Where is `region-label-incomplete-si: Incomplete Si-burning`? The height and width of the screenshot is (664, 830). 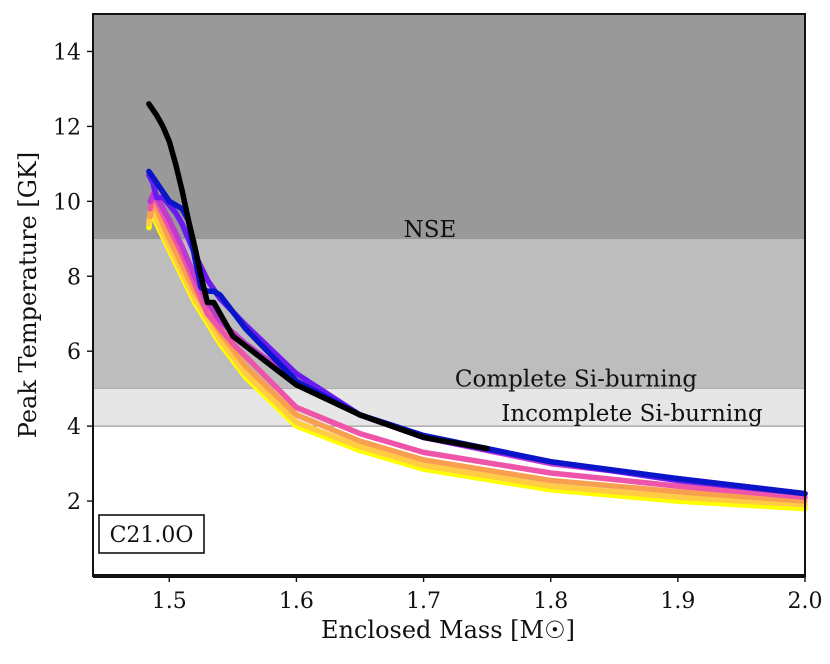 region-label-incomplete-si: Incomplete Si-burning is located at coordinates (632, 414).